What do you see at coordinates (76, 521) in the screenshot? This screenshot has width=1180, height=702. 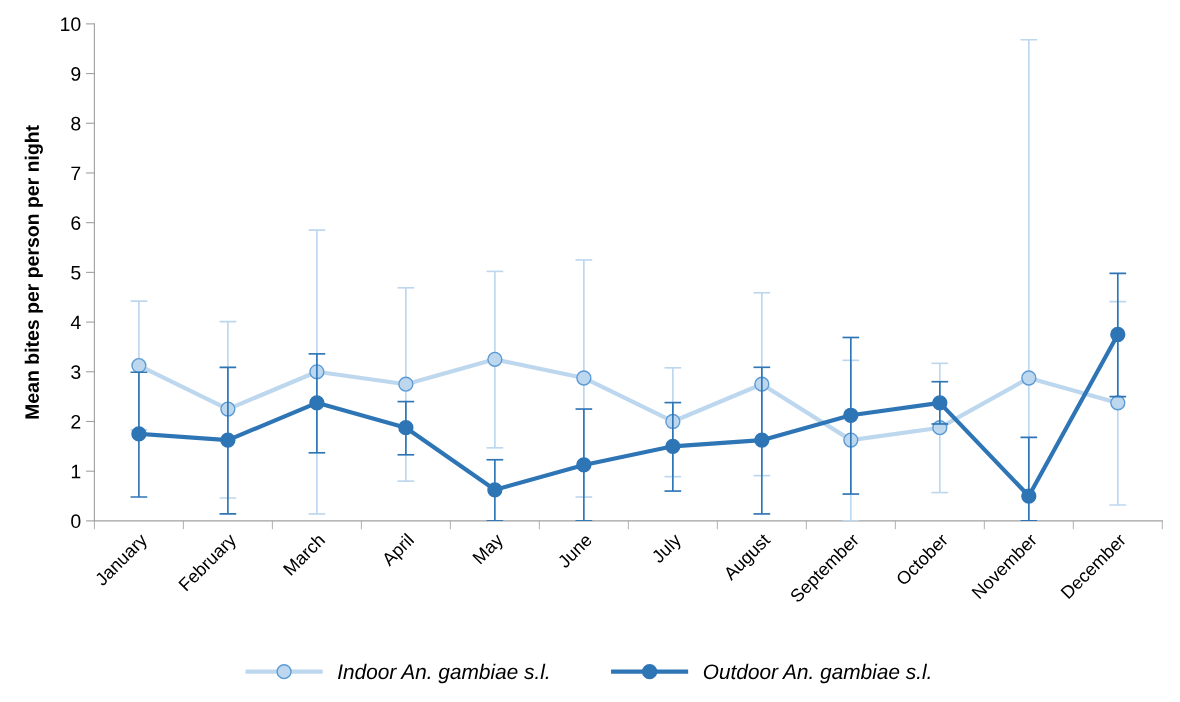 I see `y-tick-label: 0` at bounding box center [76, 521].